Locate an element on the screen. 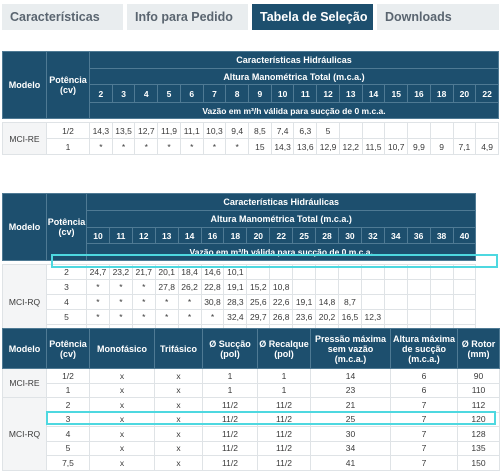 This screenshot has width=500, height=476. tab-info-para-pedido: Info para Pedido is located at coordinates (187, 17).